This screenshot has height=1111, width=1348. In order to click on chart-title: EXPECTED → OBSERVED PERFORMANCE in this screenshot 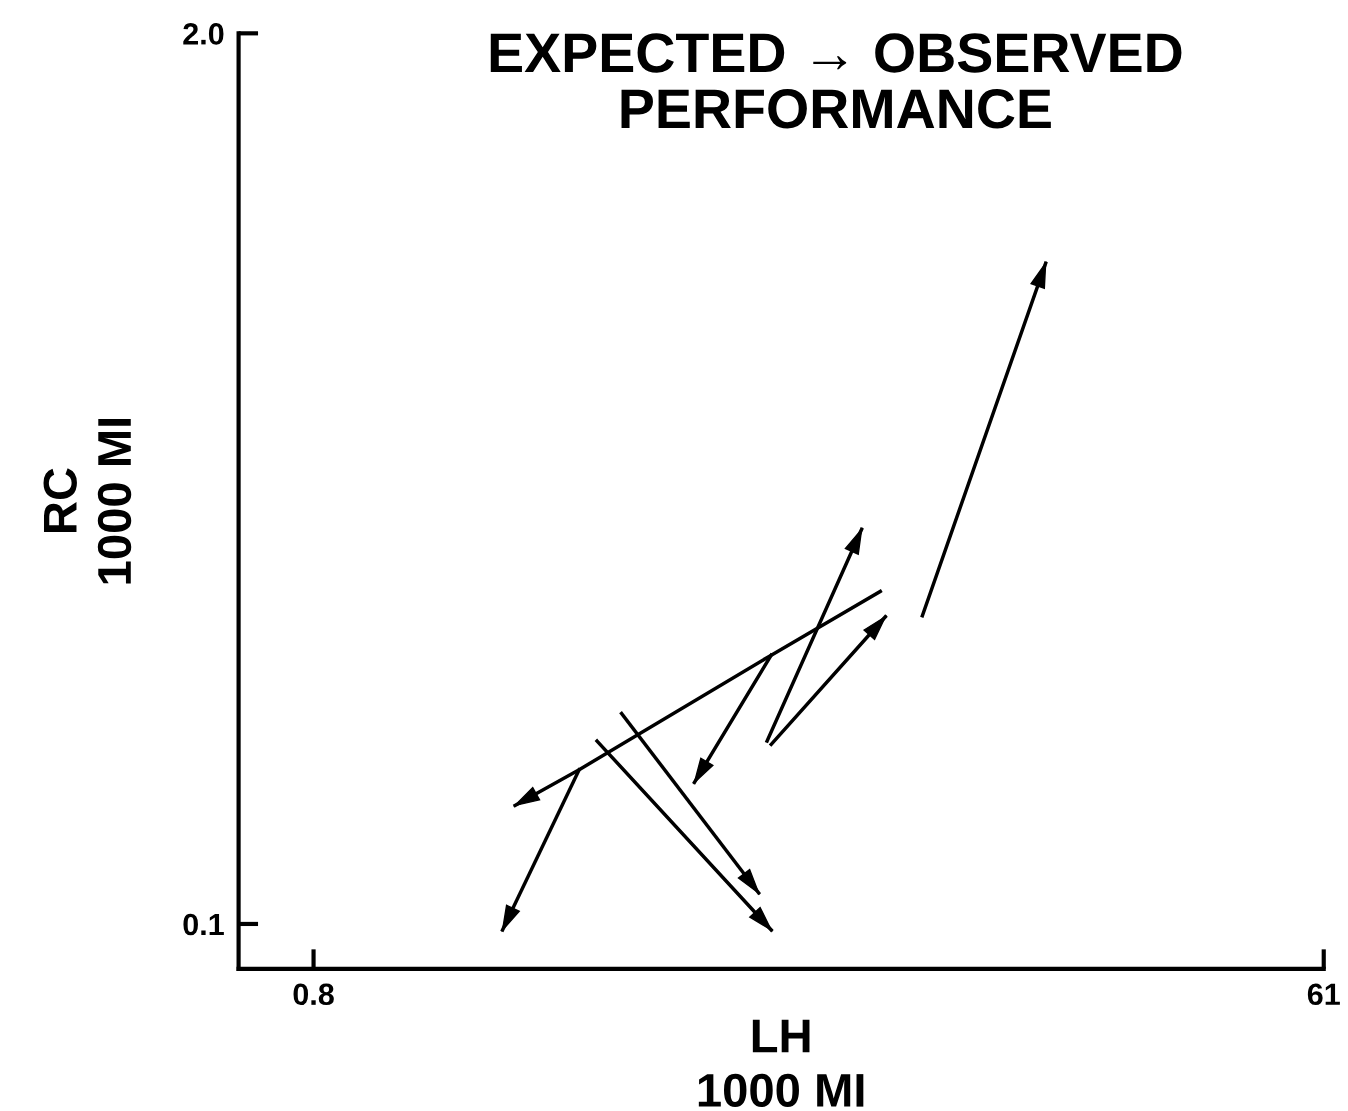, I will do `click(836, 81)`.